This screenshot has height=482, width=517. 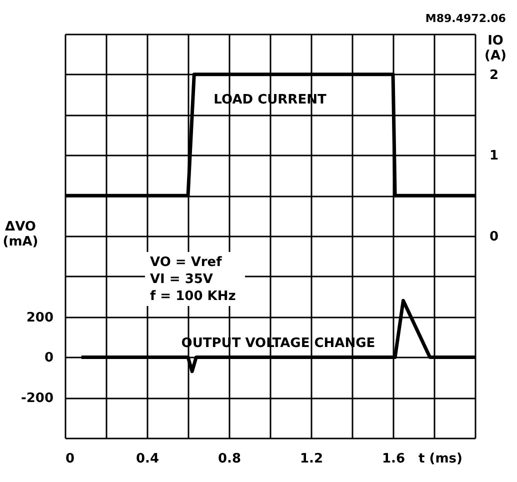 I want to click on y-tick-label: 0, so click(x=49, y=358).